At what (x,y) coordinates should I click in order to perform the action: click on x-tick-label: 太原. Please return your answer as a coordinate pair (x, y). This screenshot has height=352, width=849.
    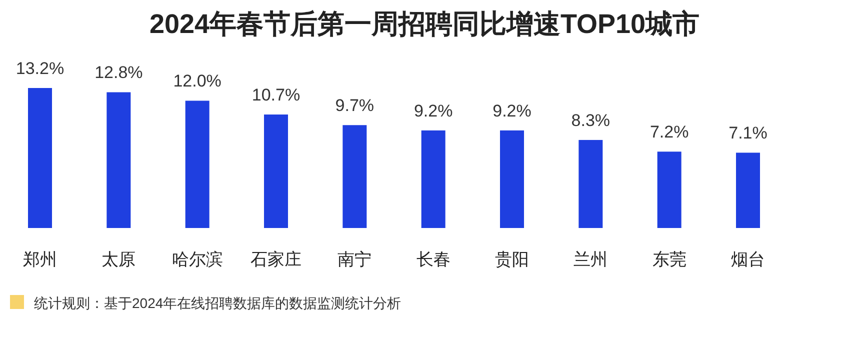
    Looking at the image, I should click on (119, 259).